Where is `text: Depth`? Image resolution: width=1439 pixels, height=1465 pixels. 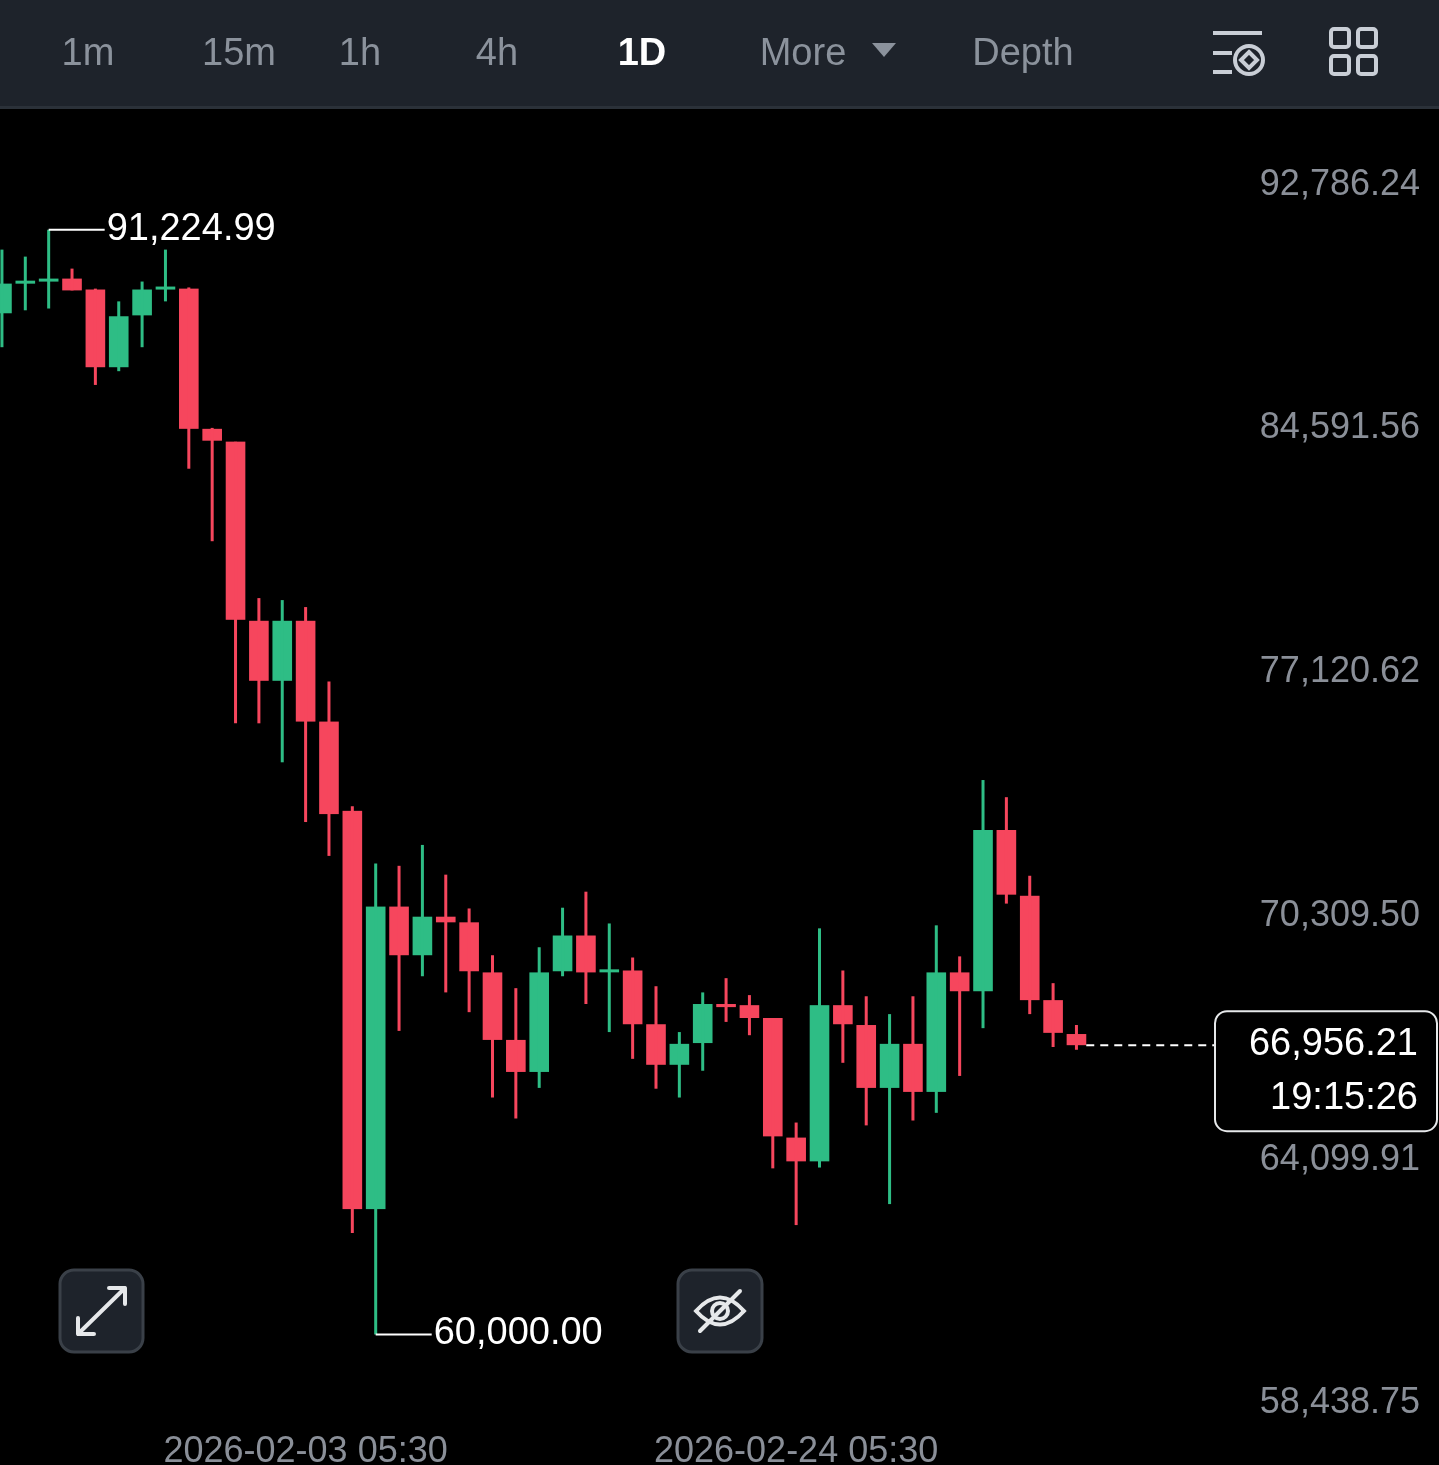
text: Depth is located at coordinates (1023, 52).